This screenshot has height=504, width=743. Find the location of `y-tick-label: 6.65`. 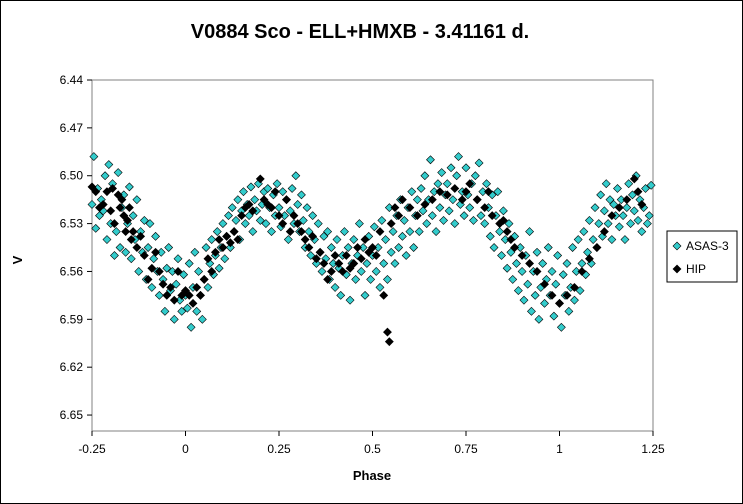

y-tick-label: 6.65 is located at coordinates (72, 415).